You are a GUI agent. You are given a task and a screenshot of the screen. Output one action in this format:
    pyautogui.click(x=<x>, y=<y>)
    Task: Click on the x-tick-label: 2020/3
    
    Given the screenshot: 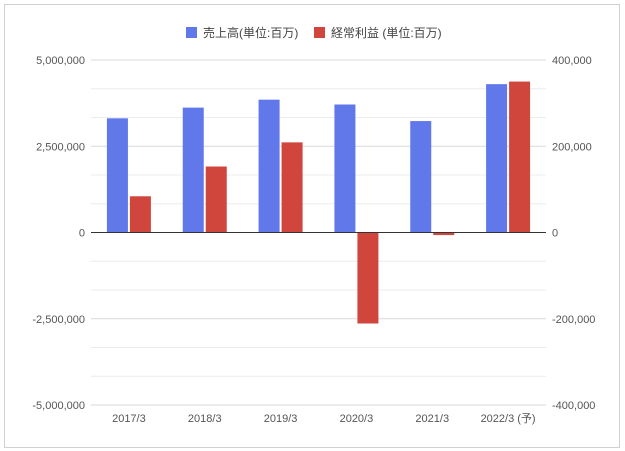 What is the action you would take?
    pyautogui.click(x=357, y=419)
    